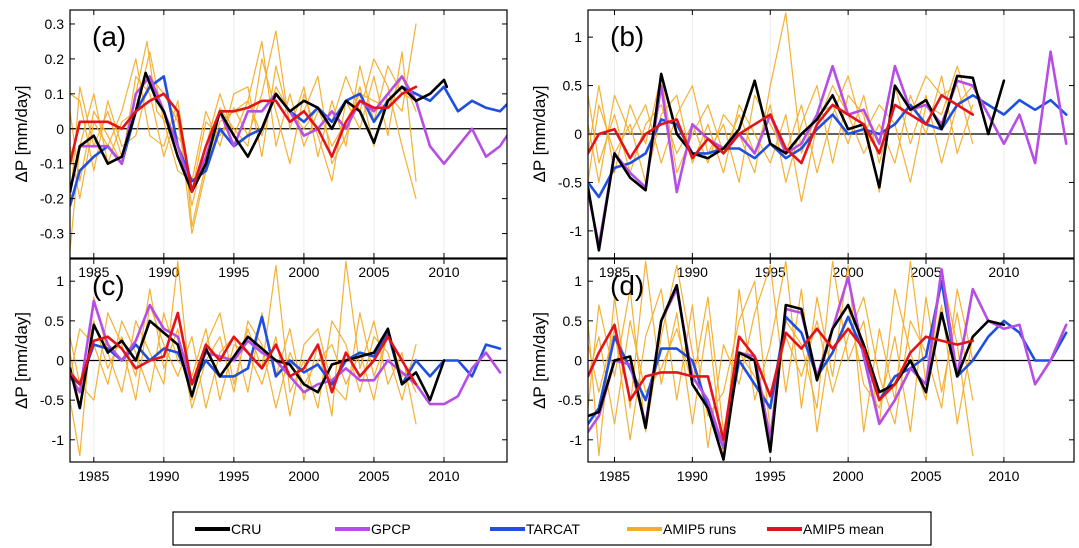 The height and width of the screenshot is (548, 1079). I want to click on panel-label: (d), so click(627, 285).